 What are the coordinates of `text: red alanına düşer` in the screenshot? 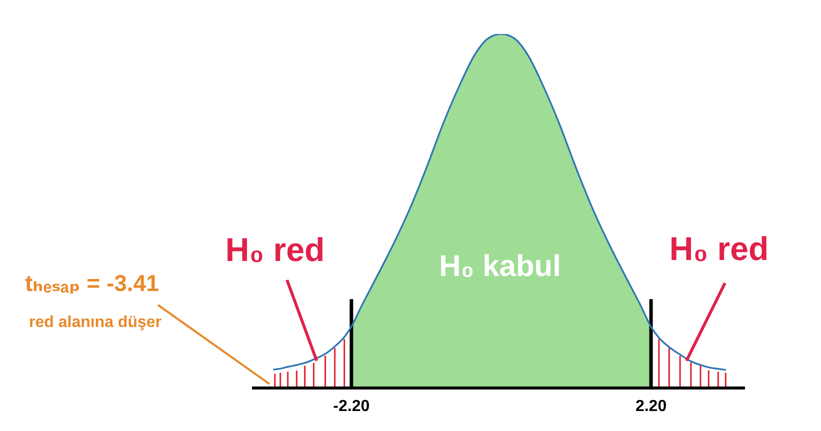 It's located at (95, 322).